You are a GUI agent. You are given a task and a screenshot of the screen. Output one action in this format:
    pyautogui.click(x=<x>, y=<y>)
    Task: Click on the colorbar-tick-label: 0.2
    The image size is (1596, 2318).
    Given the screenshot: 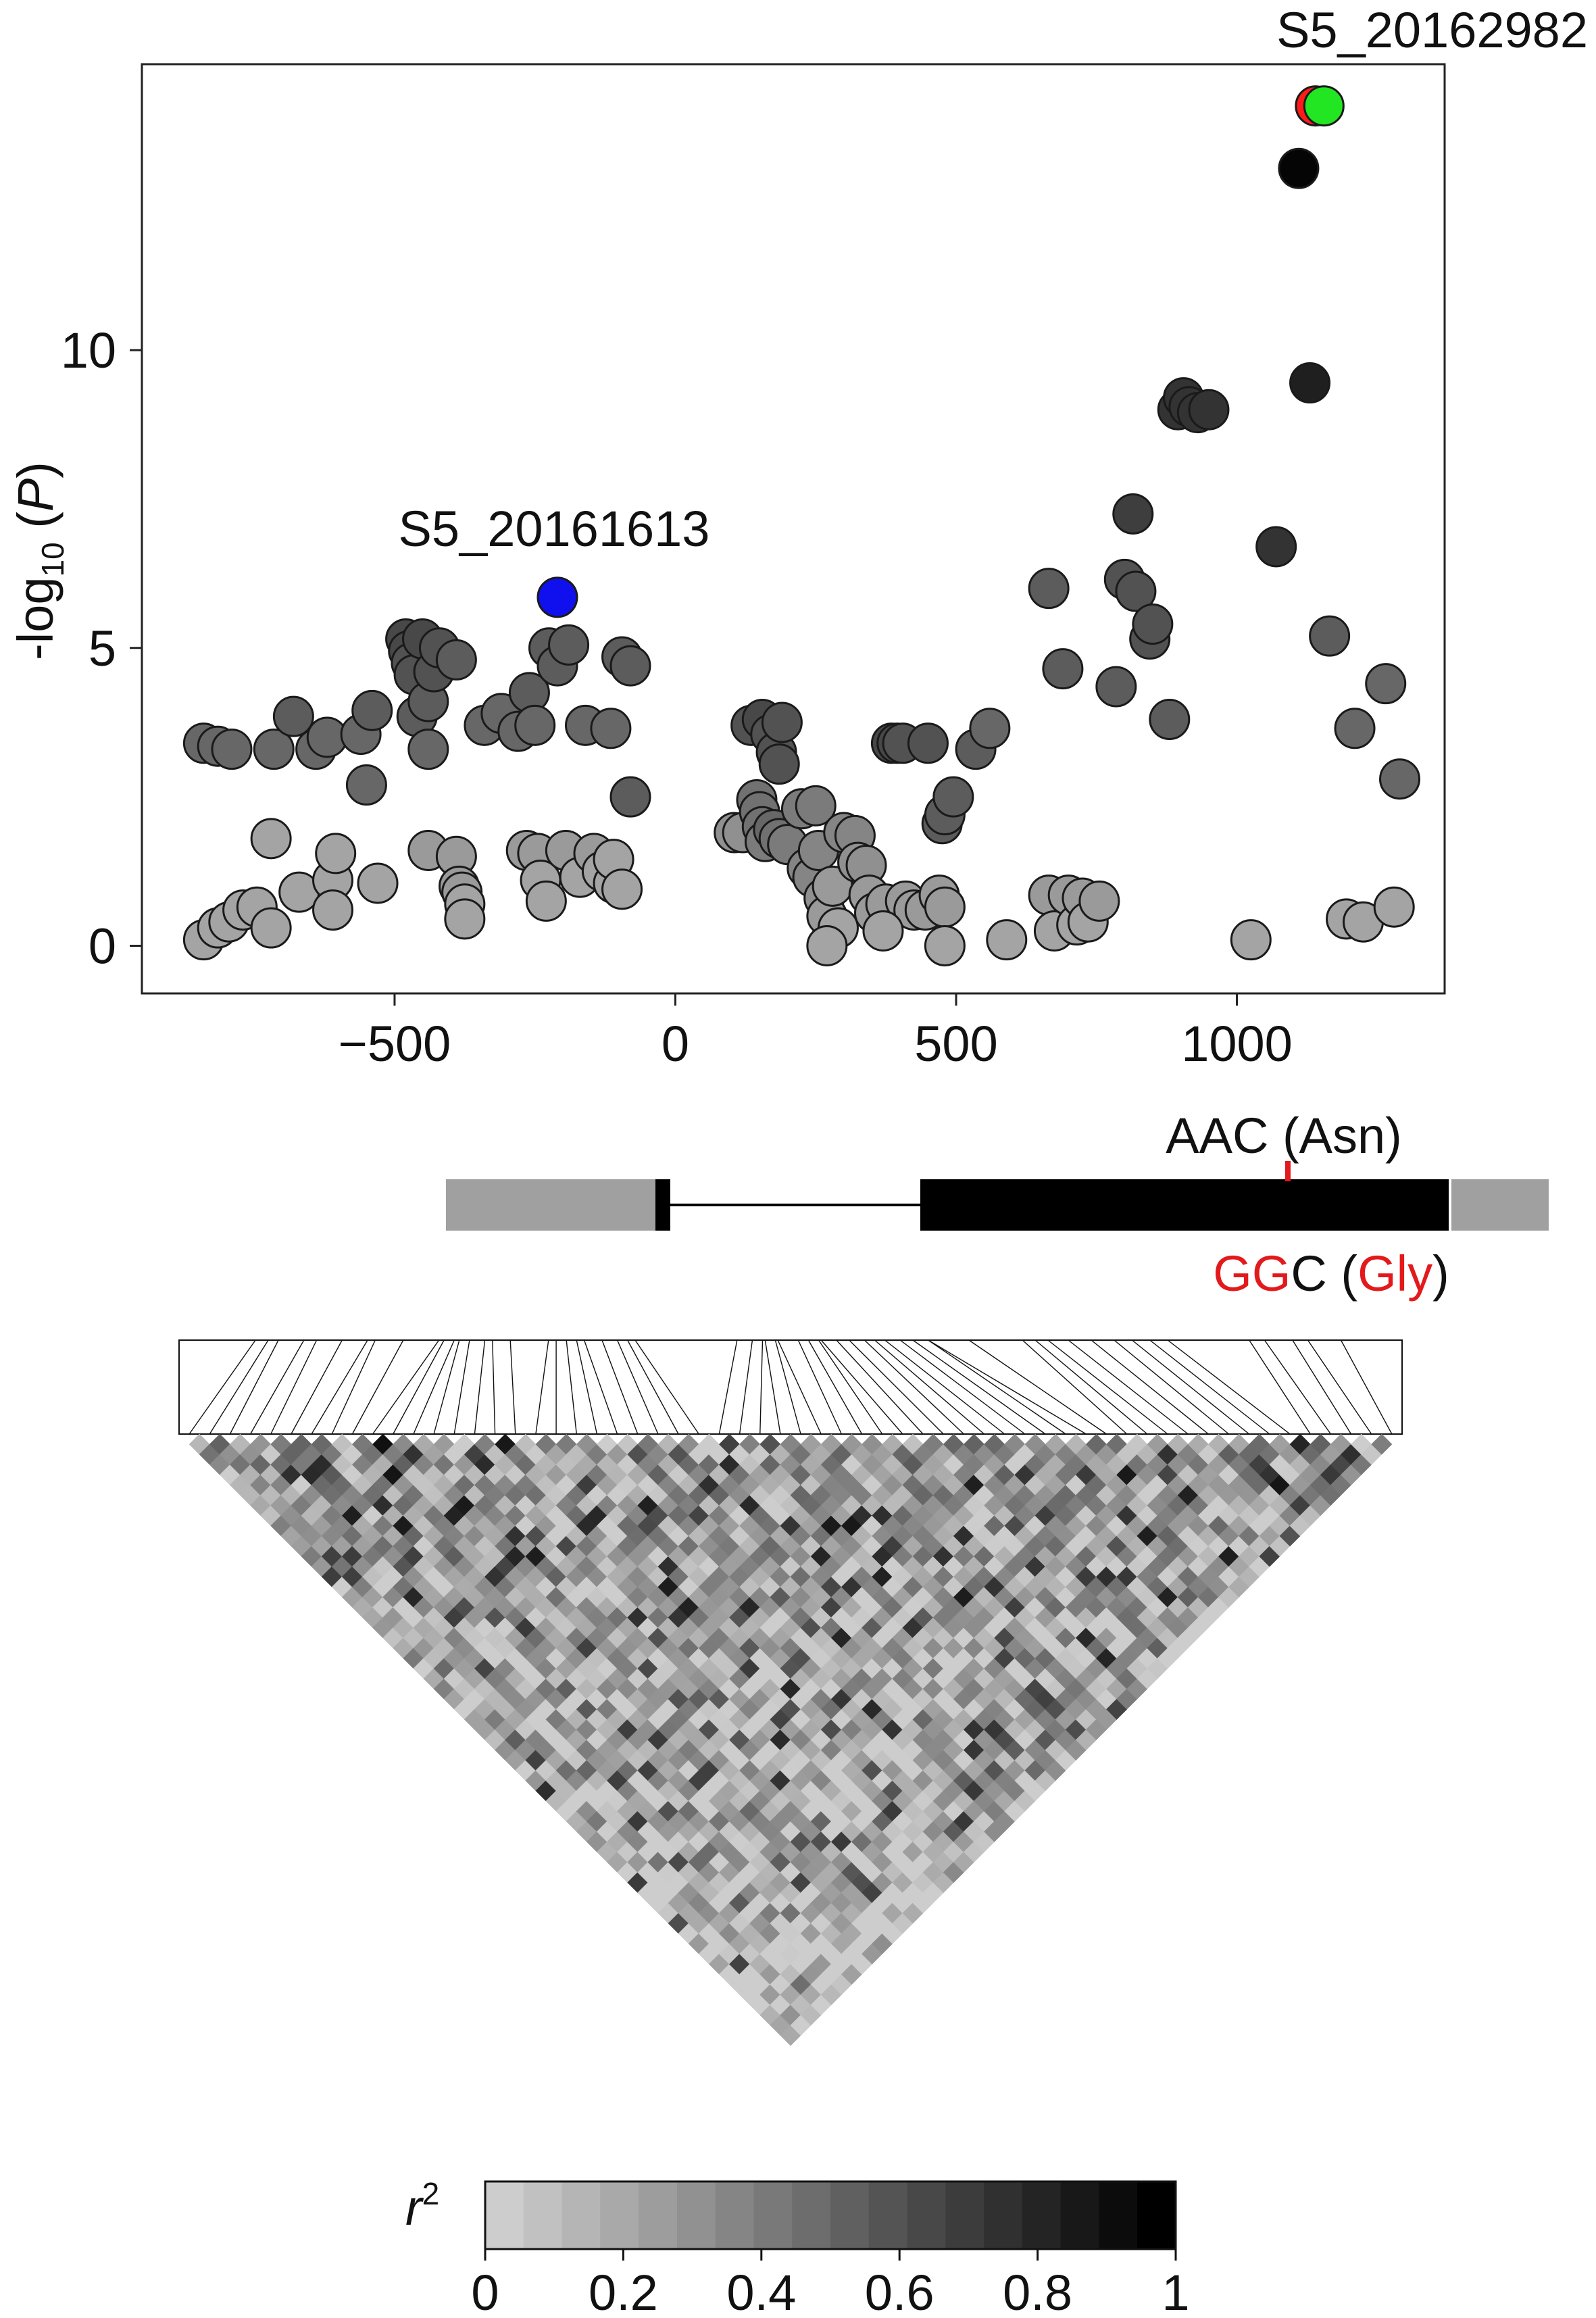 What is the action you would take?
    pyautogui.click(x=624, y=2291)
    